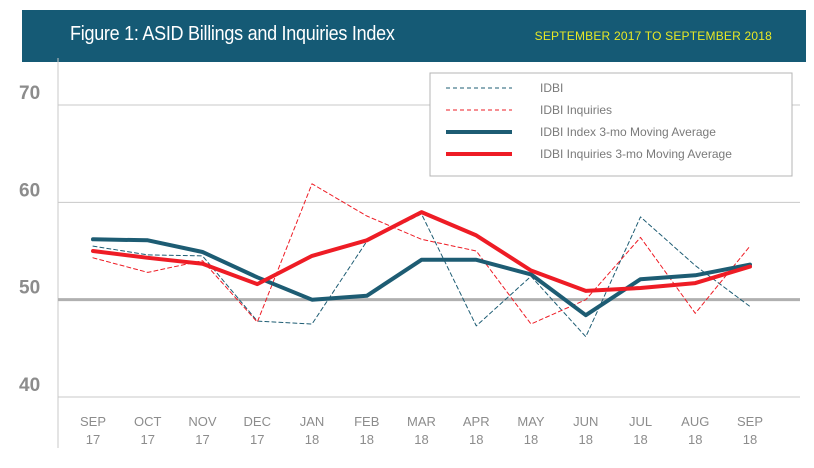 The height and width of the screenshot is (468, 814). What do you see at coordinates (628, 132) in the screenshot?
I see `legend-label: IDBI Index 3-mo Moving Average` at bounding box center [628, 132].